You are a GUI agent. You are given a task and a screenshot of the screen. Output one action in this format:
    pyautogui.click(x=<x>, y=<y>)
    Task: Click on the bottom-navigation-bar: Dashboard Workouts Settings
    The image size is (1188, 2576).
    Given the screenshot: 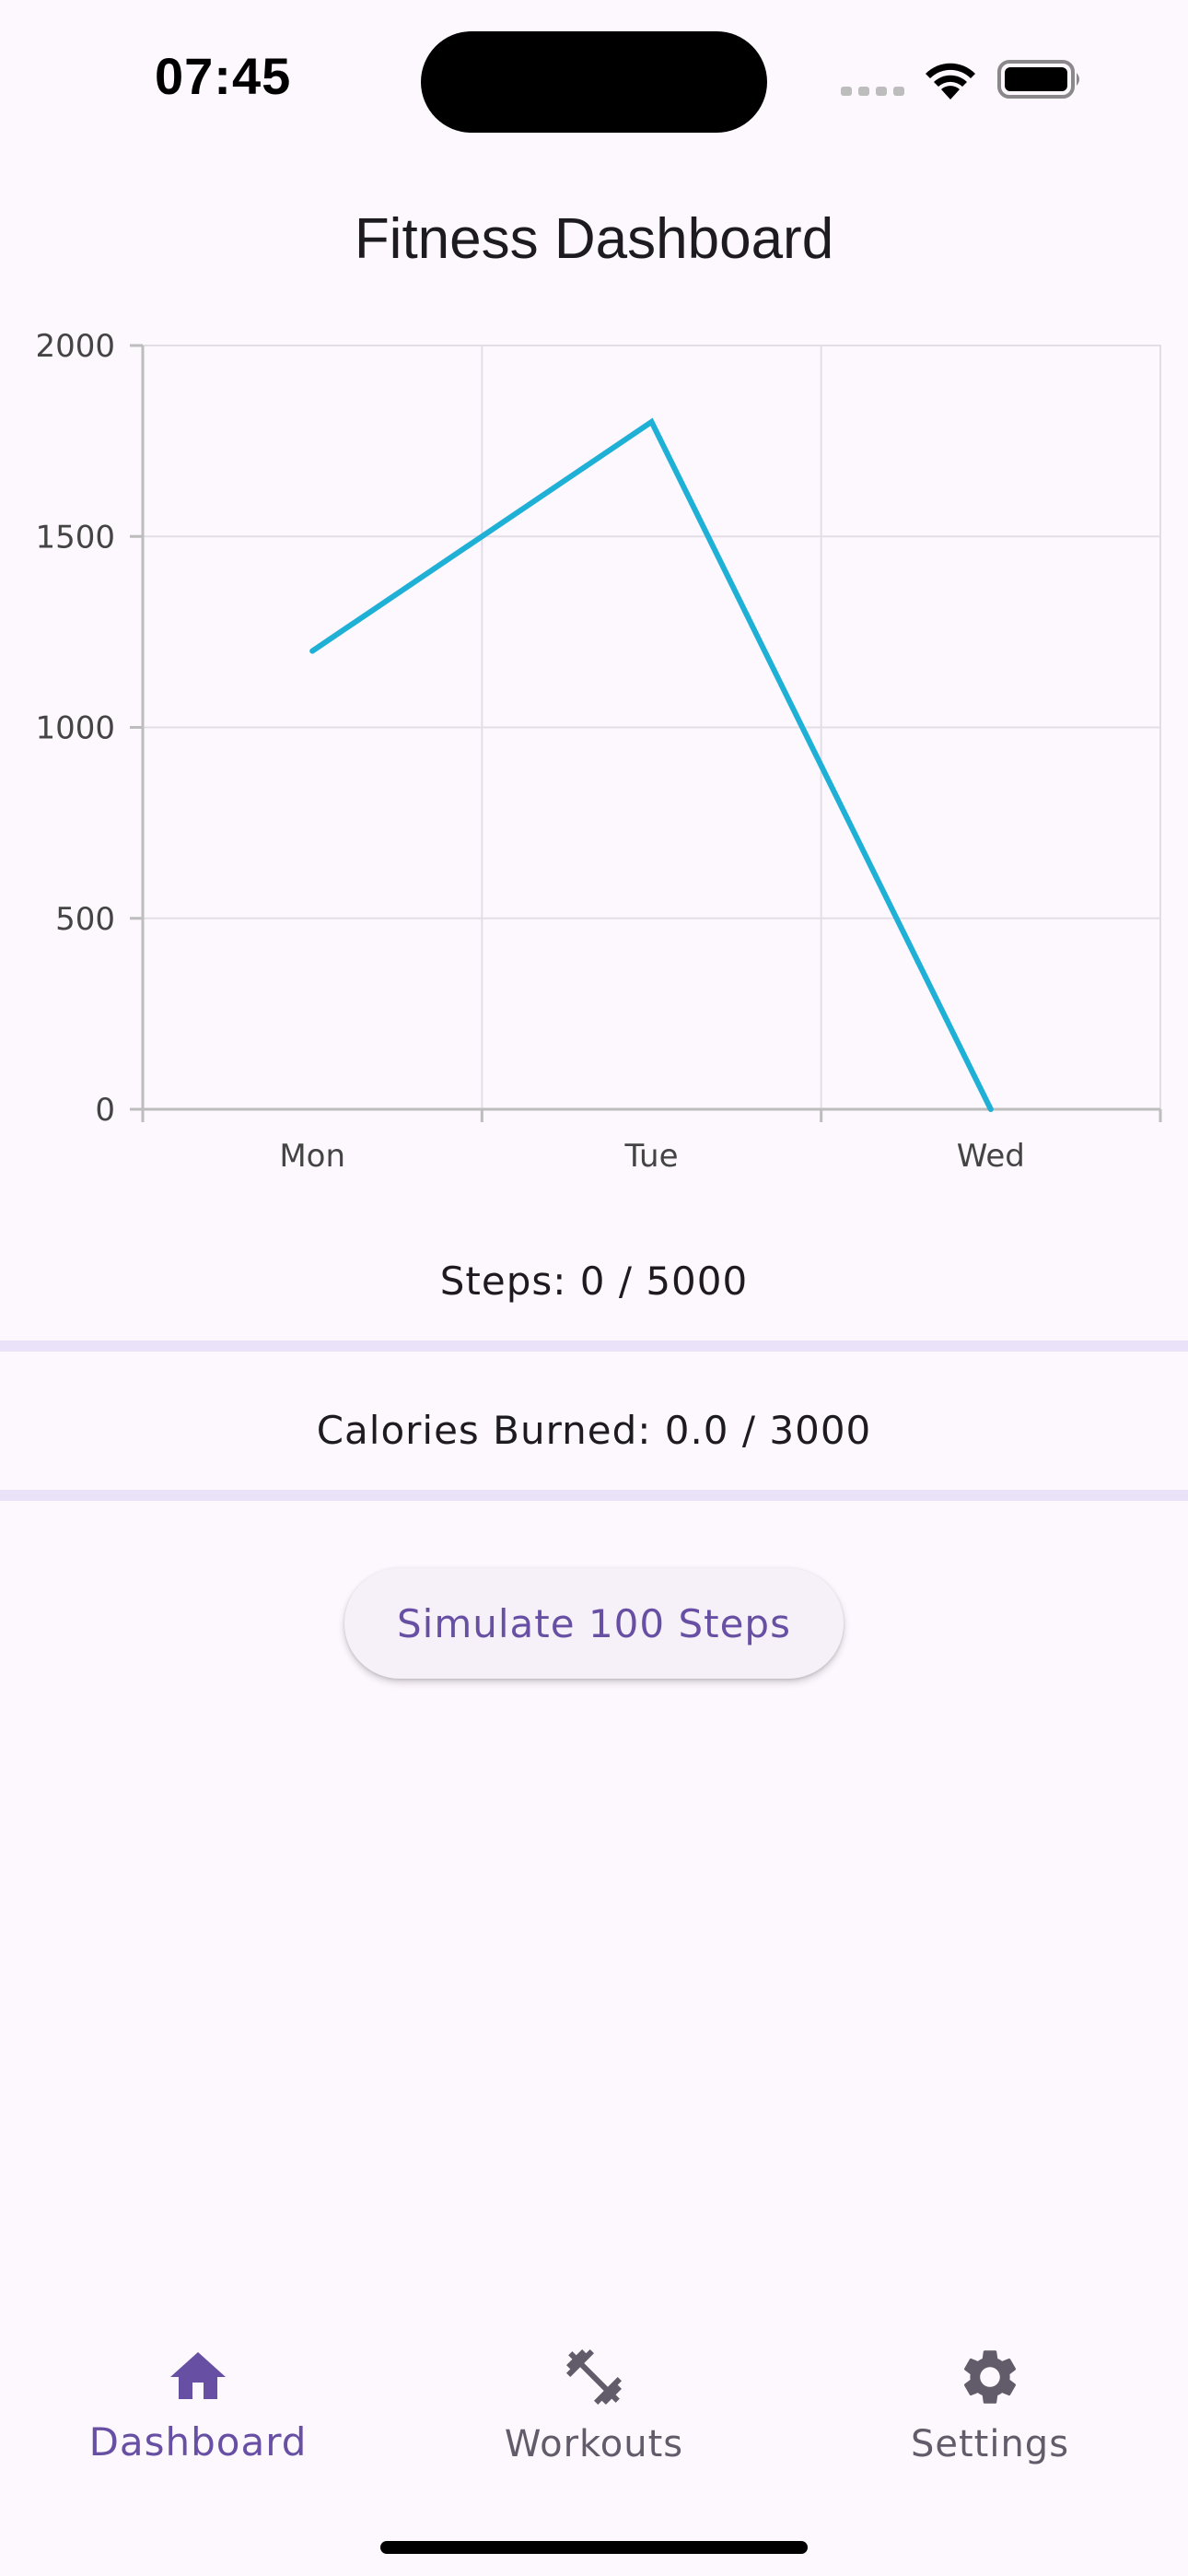 What is the action you would take?
    pyautogui.click(x=594, y=2405)
    